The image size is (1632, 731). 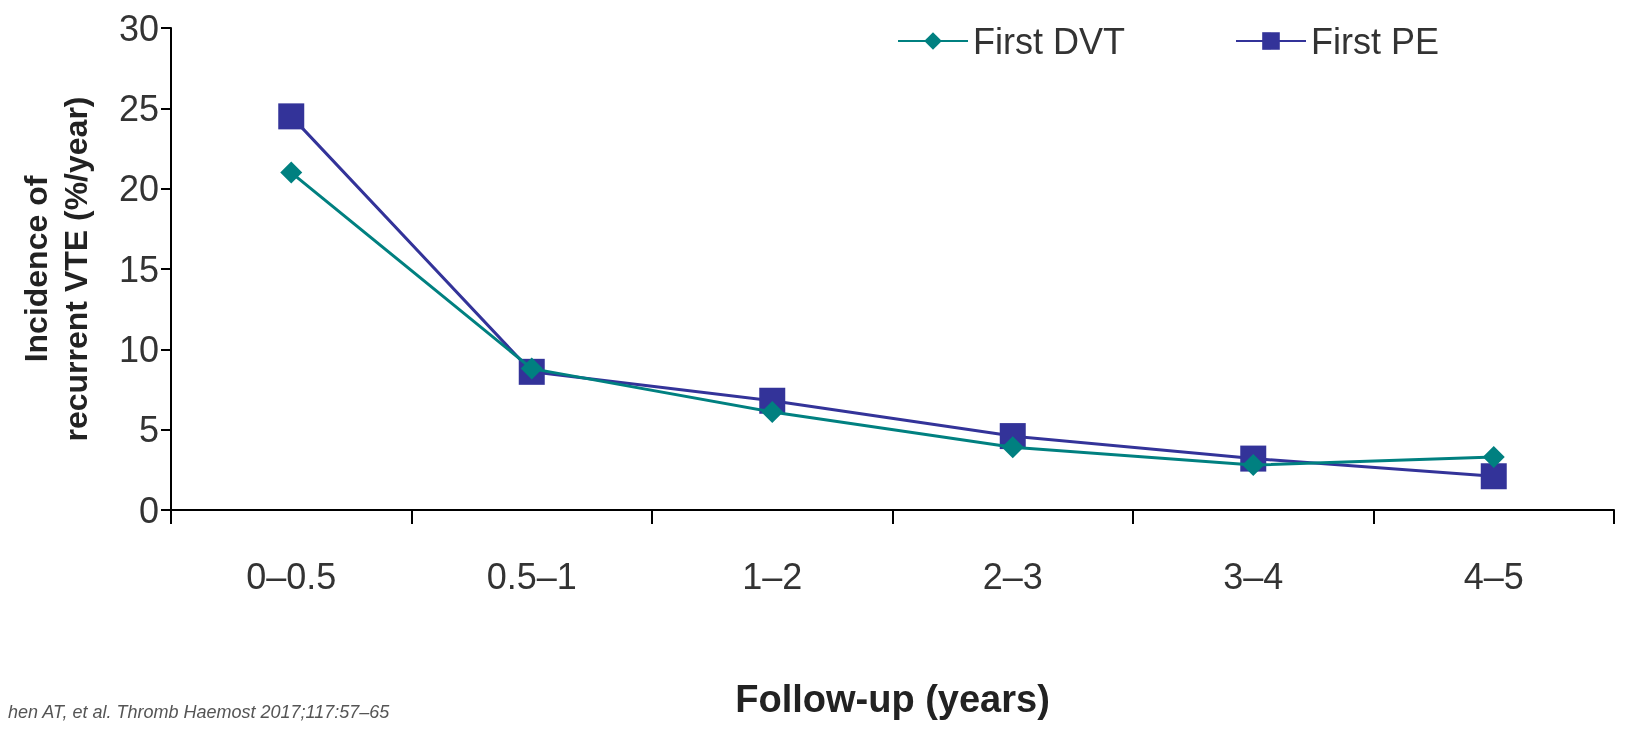 What do you see at coordinates (148, 510) in the screenshot?
I see `y-tick-label: 0` at bounding box center [148, 510].